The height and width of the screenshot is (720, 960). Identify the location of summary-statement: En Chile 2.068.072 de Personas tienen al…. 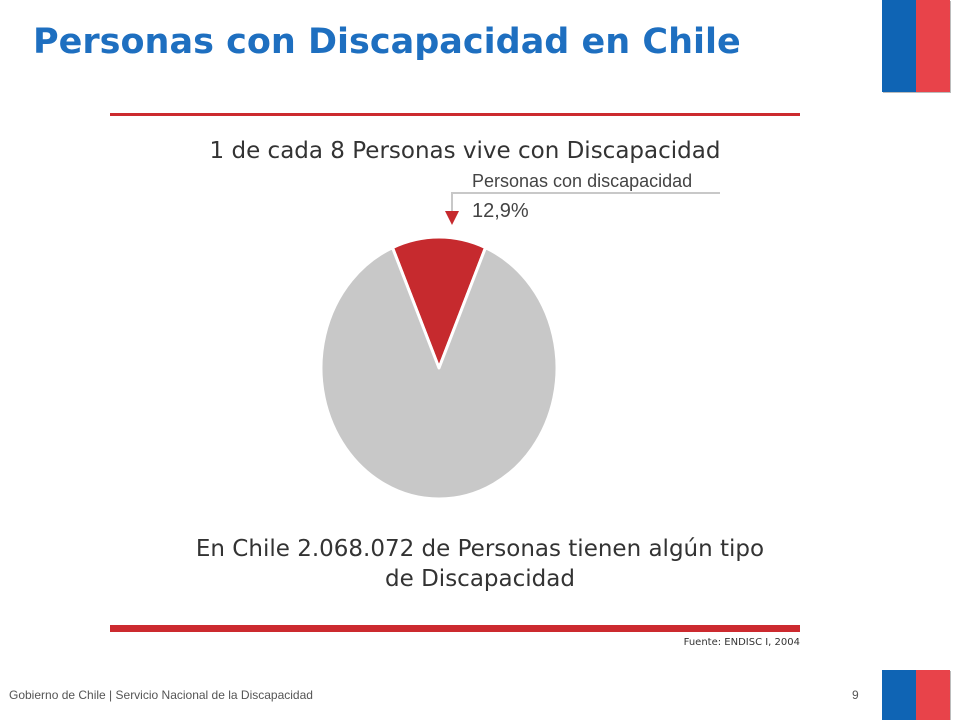
(480, 564).